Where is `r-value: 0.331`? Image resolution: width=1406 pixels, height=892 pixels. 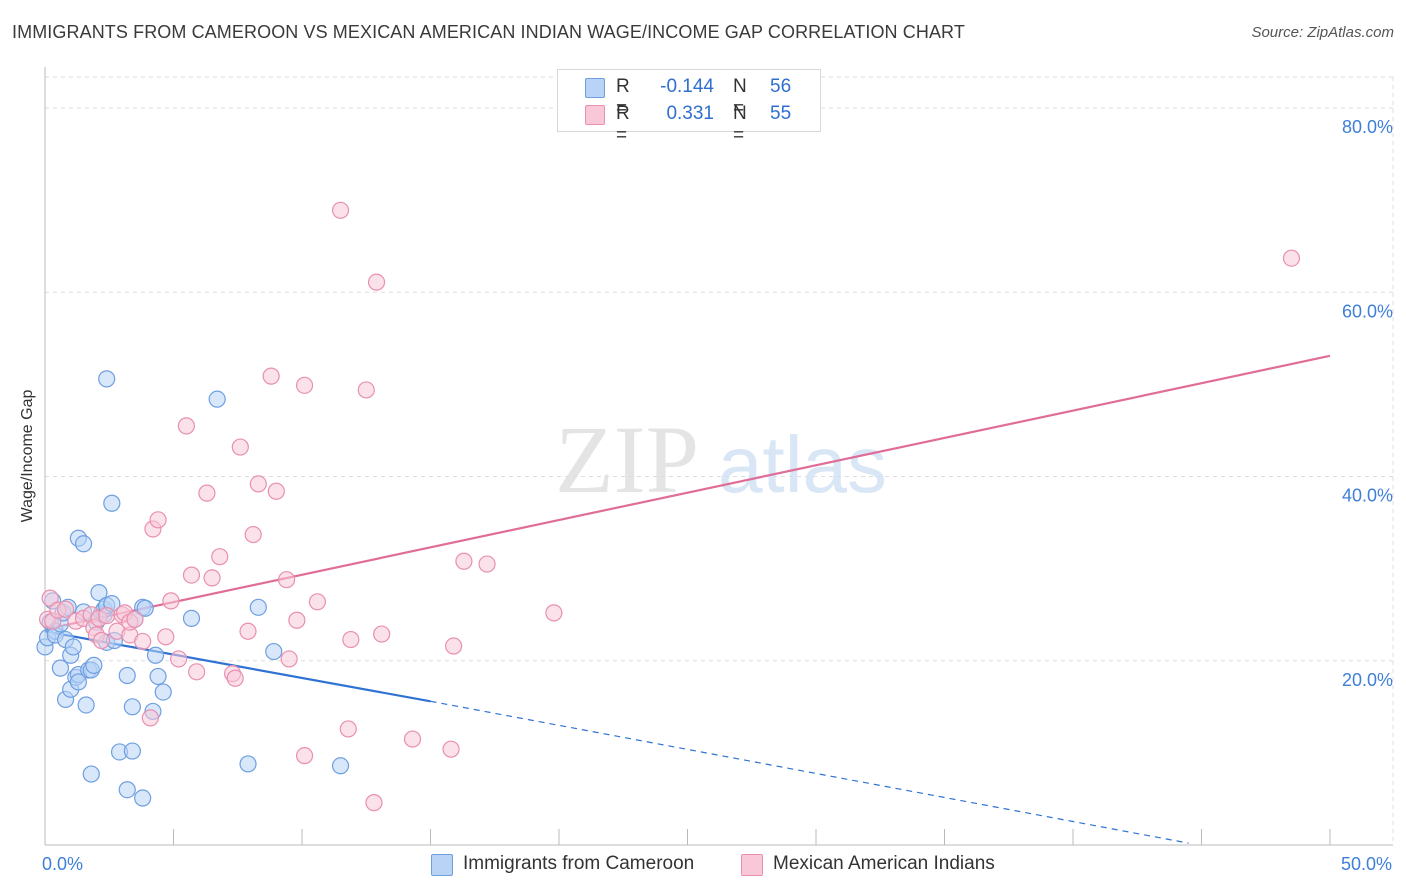 r-value: 0.331 is located at coordinates (690, 113).